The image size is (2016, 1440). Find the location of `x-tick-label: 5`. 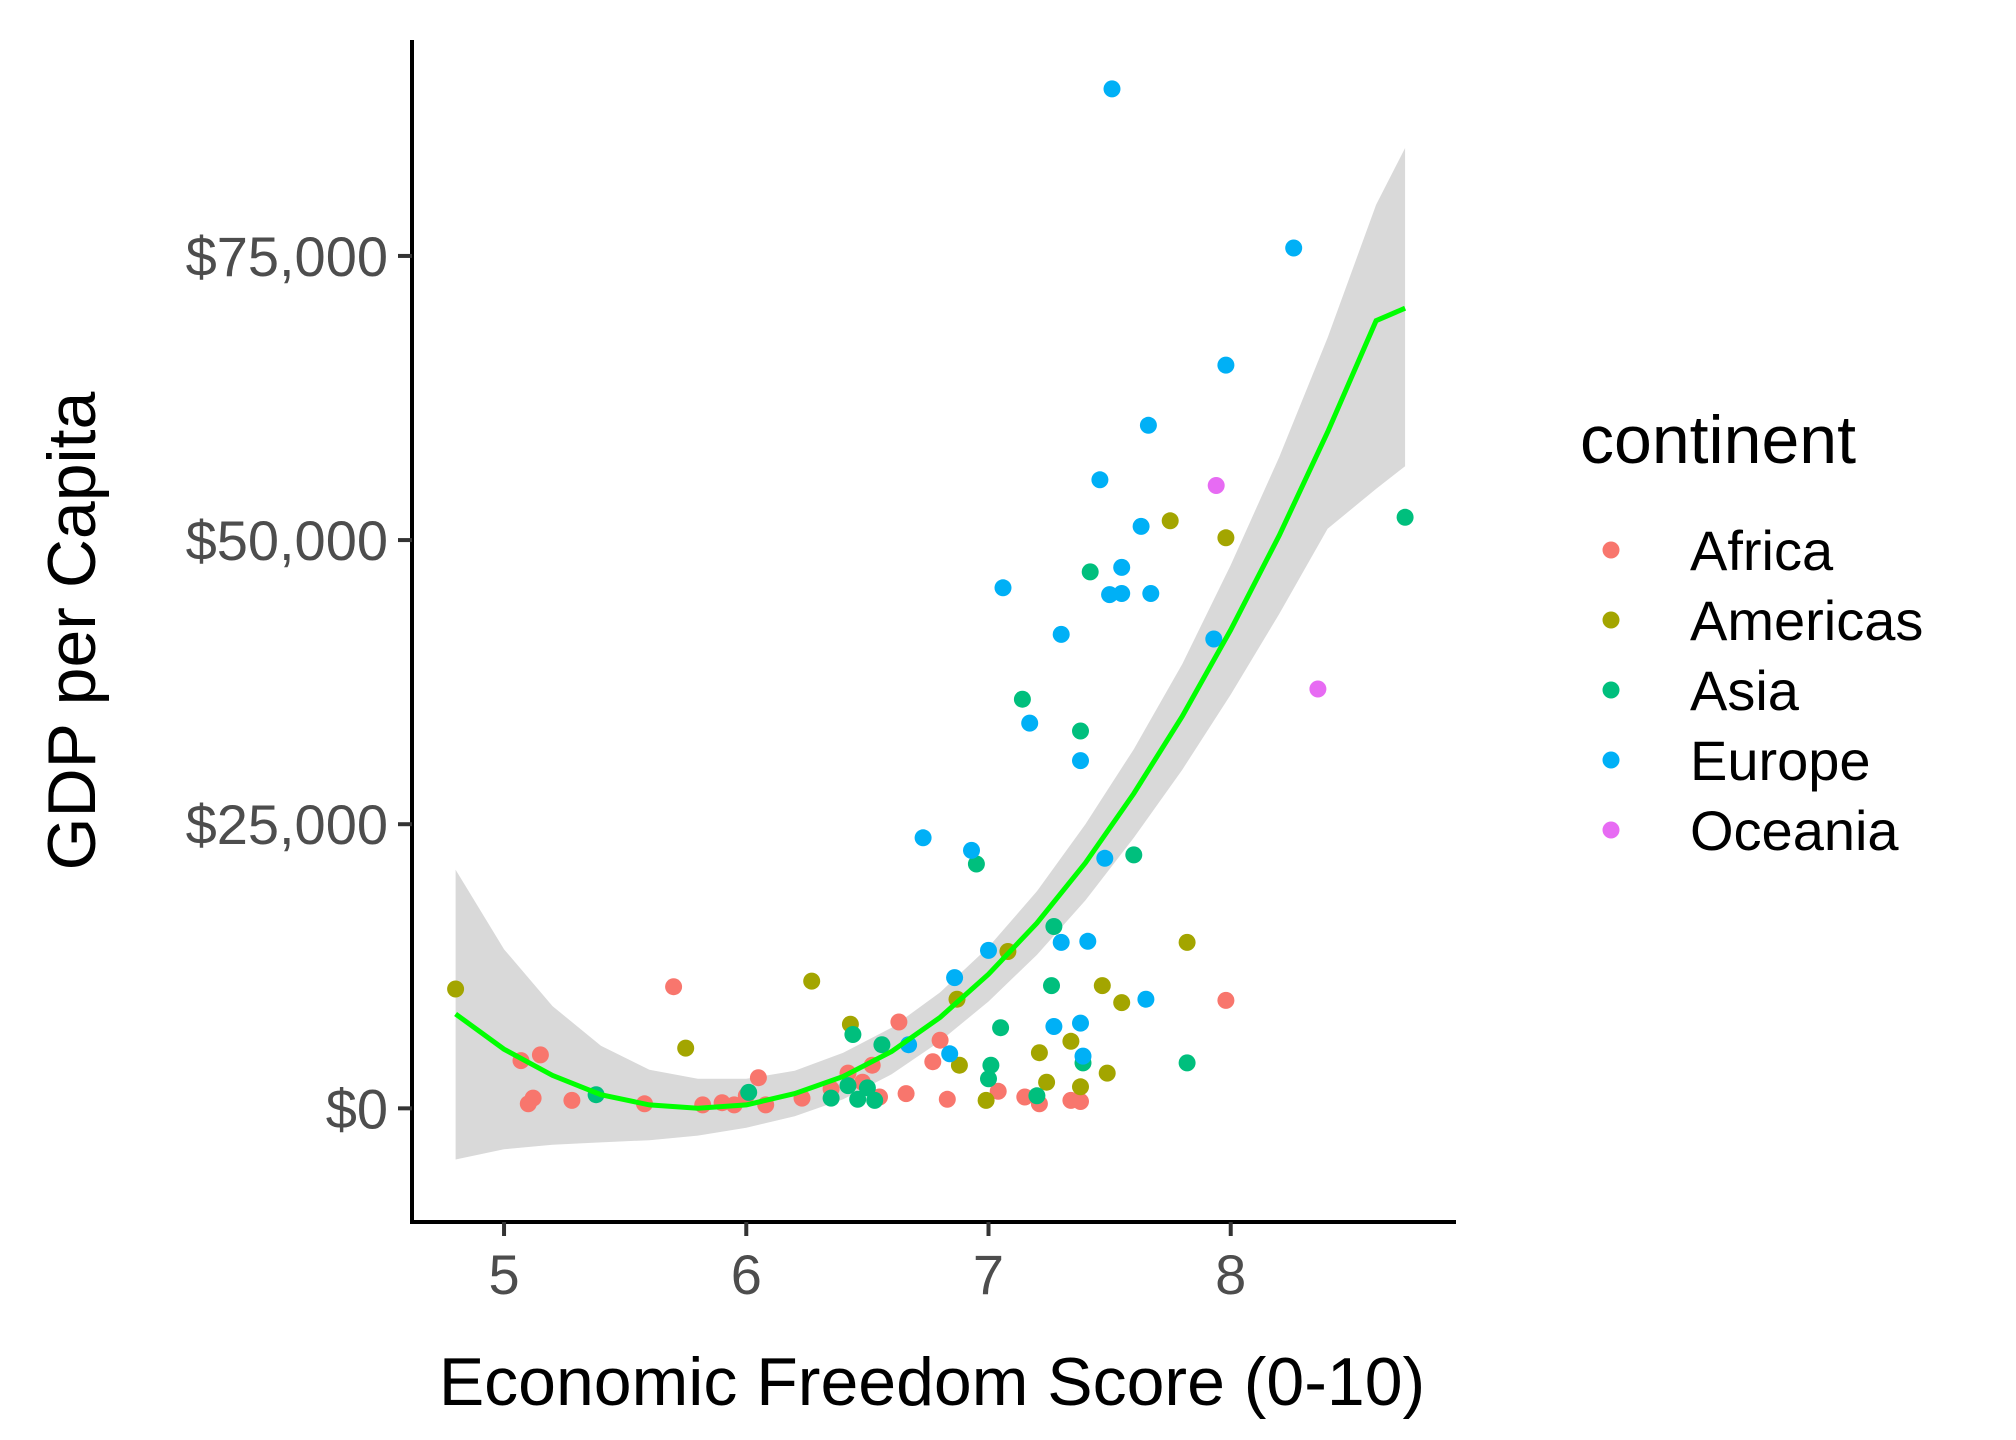

x-tick-label: 5 is located at coordinates (503, 1274).